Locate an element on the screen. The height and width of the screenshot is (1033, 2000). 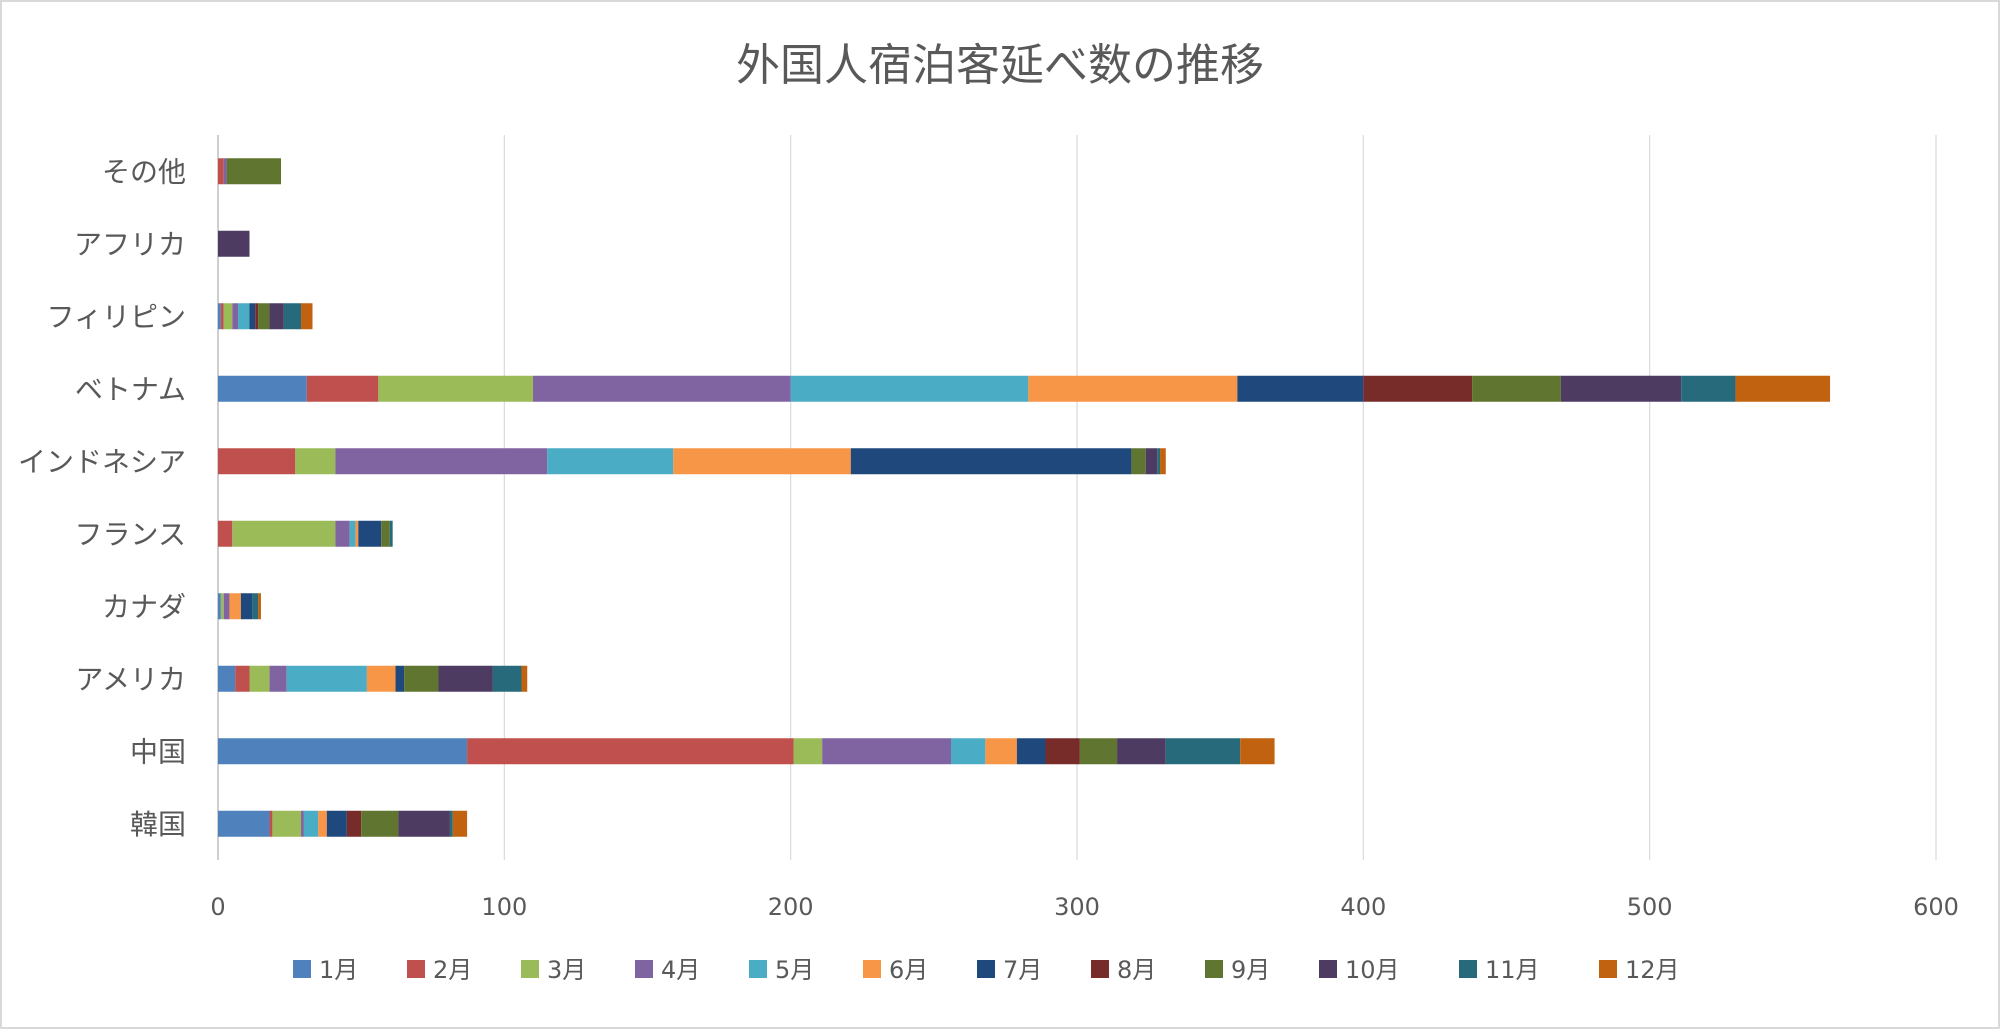
value-axis-ticks: 0 100 200 300 400 500 600 is located at coordinates (1084, 907).